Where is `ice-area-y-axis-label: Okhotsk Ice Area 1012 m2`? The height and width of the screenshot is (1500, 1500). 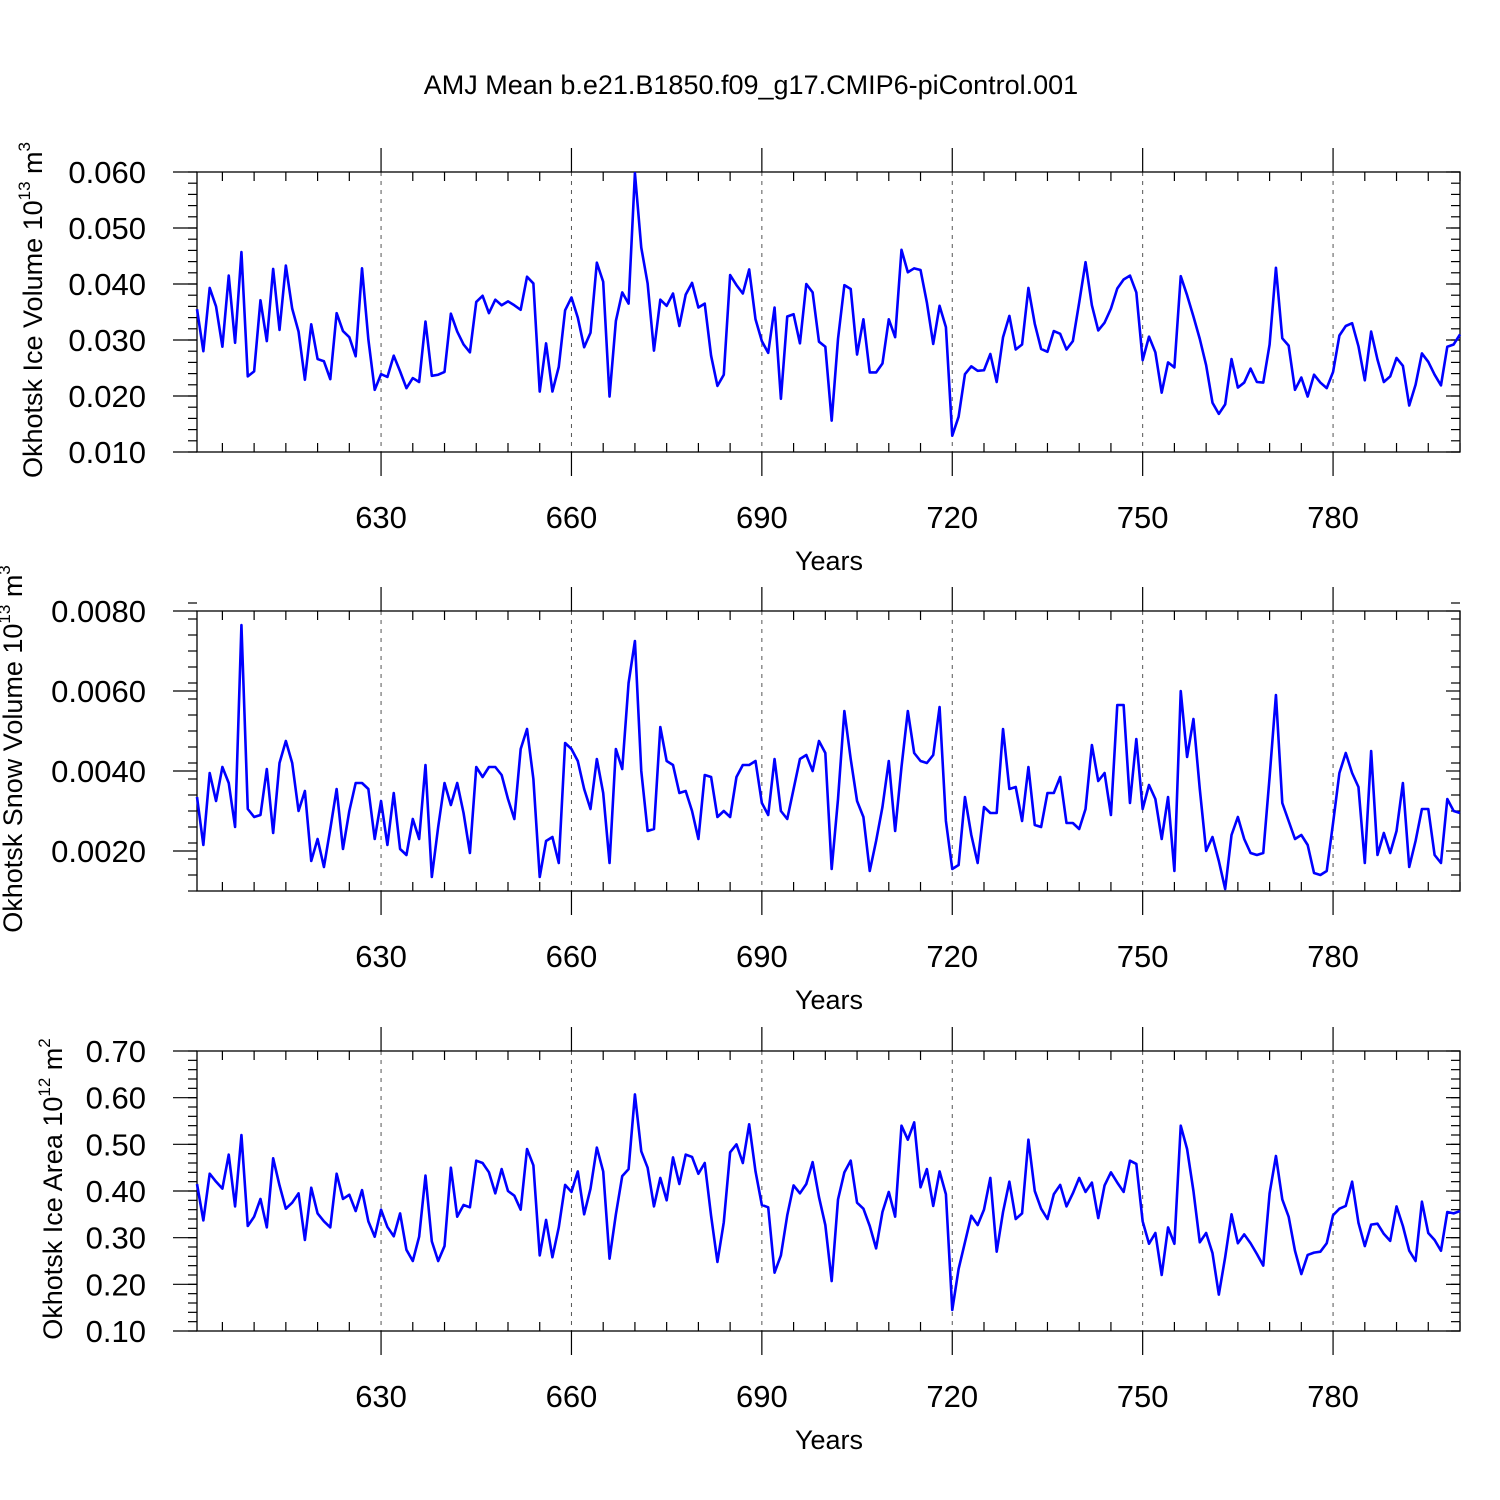
ice-area-y-axis-label: Okhotsk Ice Area 1012 m2 is located at coordinates (51, 1189).